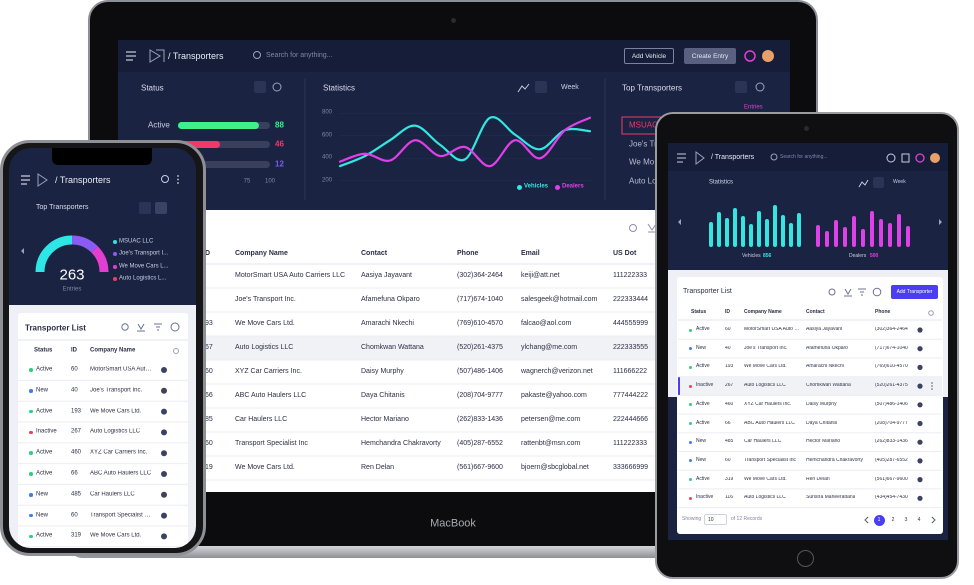  Describe the element at coordinates (863, 229) in the screenshot. I see `dealer-bars-decor` at that location.